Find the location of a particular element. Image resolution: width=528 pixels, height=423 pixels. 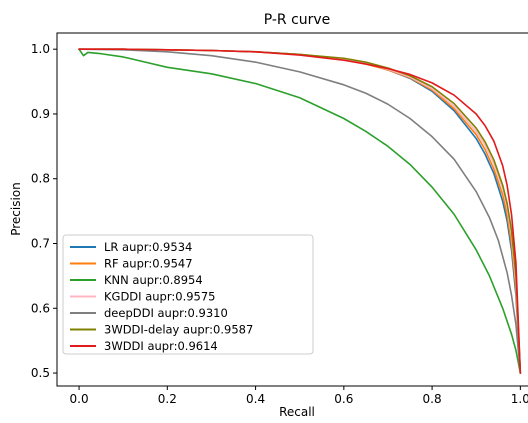

y-tick-label: 0.6 is located at coordinates (40, 308).